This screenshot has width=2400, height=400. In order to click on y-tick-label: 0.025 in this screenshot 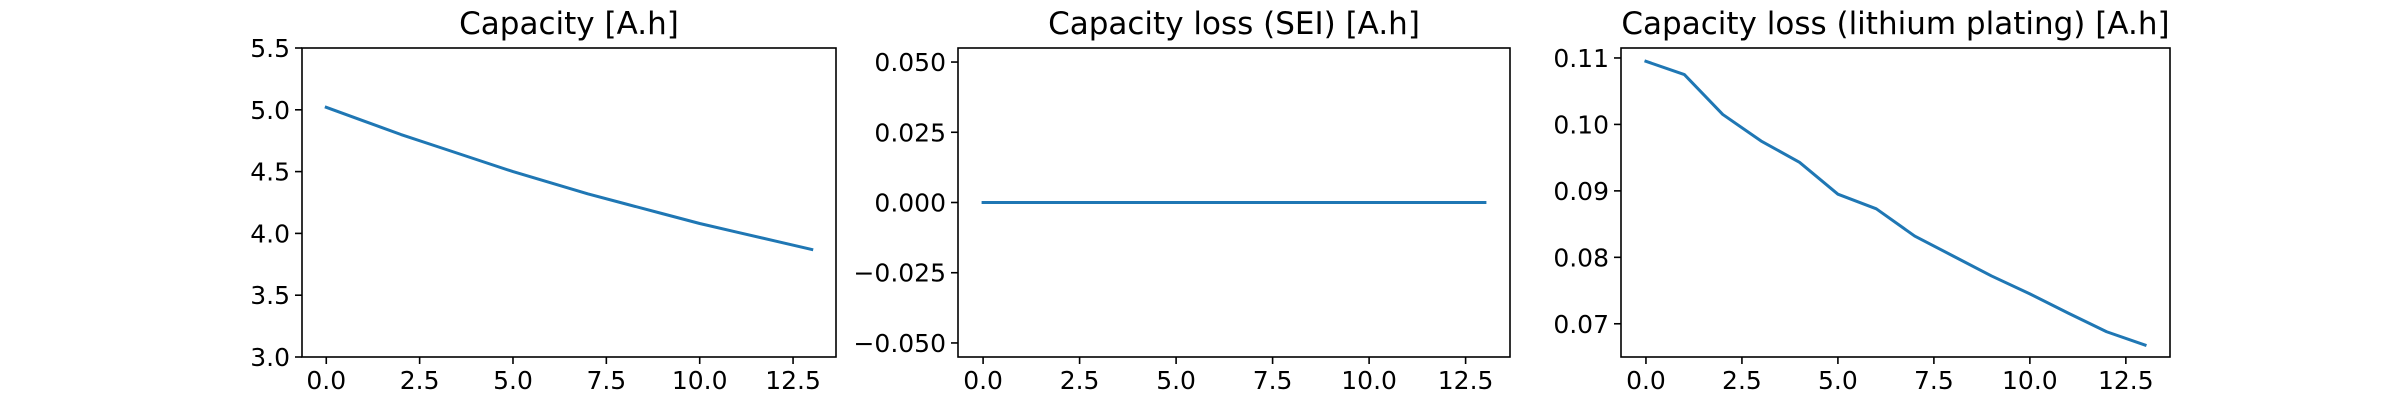, I will do `click(910, 132)`.